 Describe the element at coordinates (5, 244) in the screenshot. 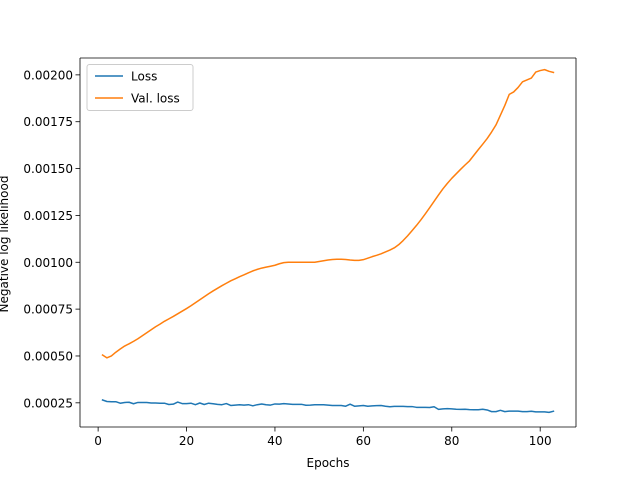

I see `y-axis-label: Negative log likelihood` at that location.